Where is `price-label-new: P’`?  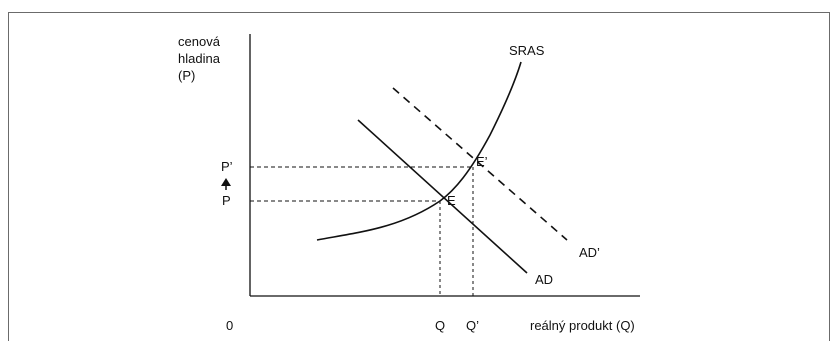 price-label-new: P’ is located at coordinates (227, 166).